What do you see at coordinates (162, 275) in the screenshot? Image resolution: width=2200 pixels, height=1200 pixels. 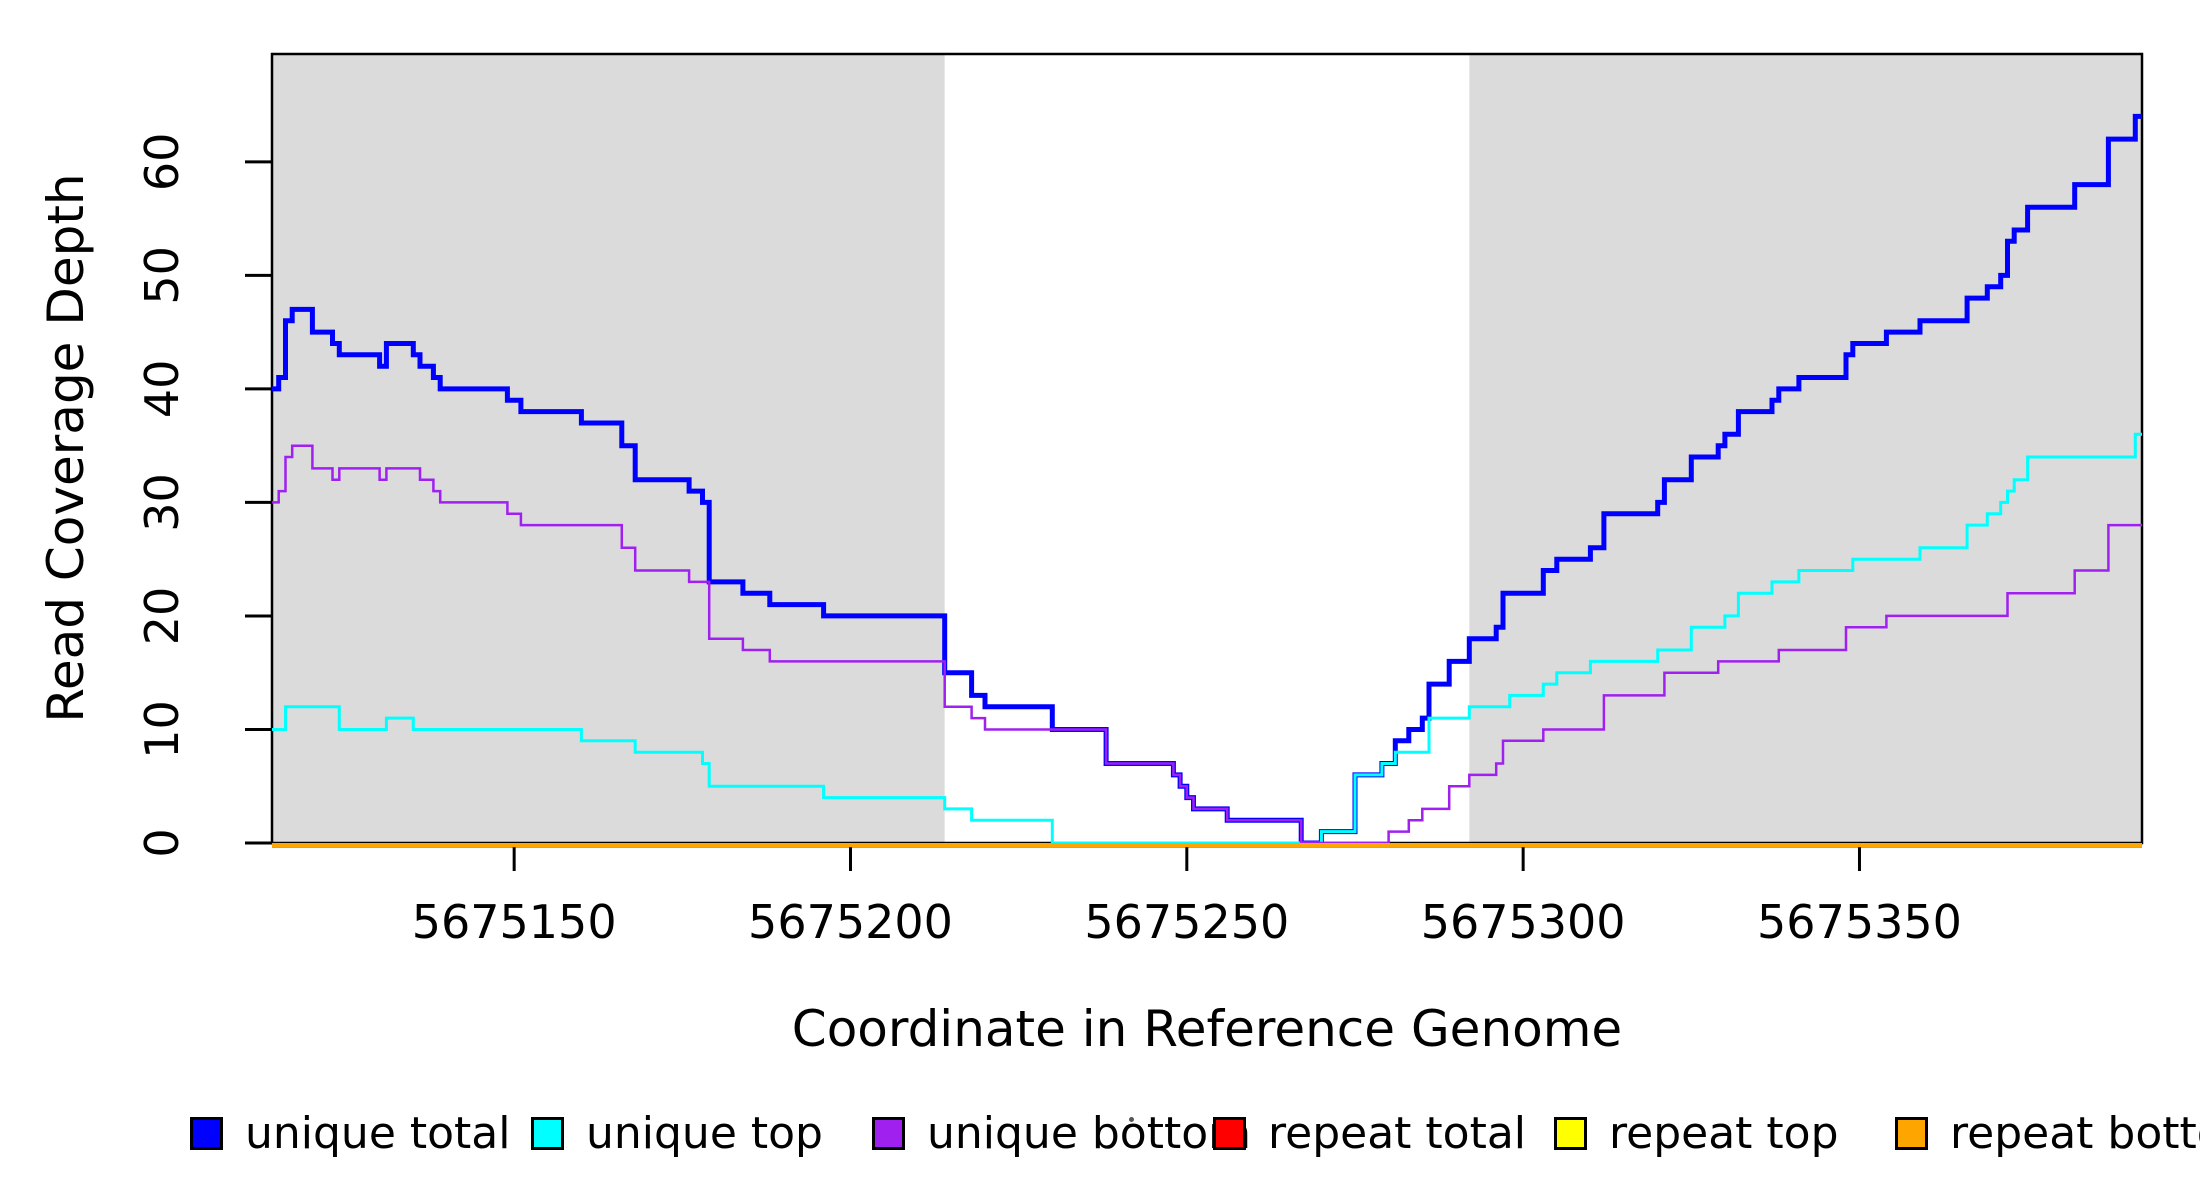 I see `y-tick-label: 50` at bounding box center [162, 275].